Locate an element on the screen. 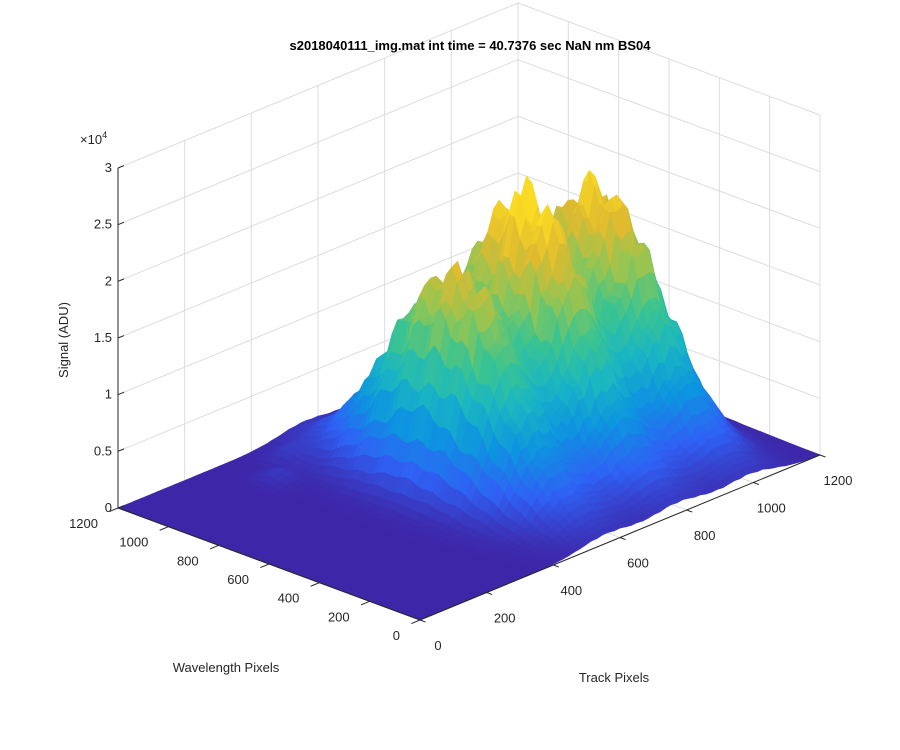 The width and height of the screenshot is (900, 750). z-tick-labels: 0 0.5 1 1.5 2 2.5 3 is located at coordinates (109, 337).